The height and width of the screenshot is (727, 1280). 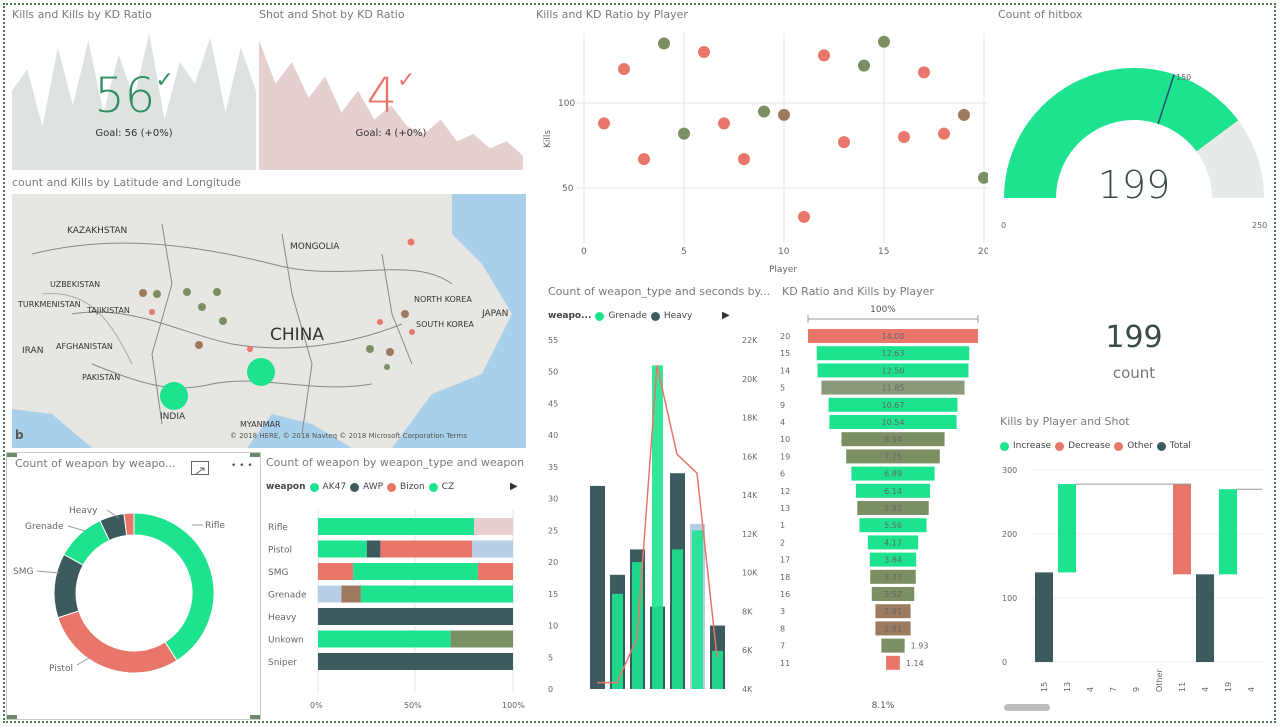 What do you see at coordinates (893, 628) in the screenshot?
I see `funnel-value-label: 2.91` at bounding box center [893, 628].